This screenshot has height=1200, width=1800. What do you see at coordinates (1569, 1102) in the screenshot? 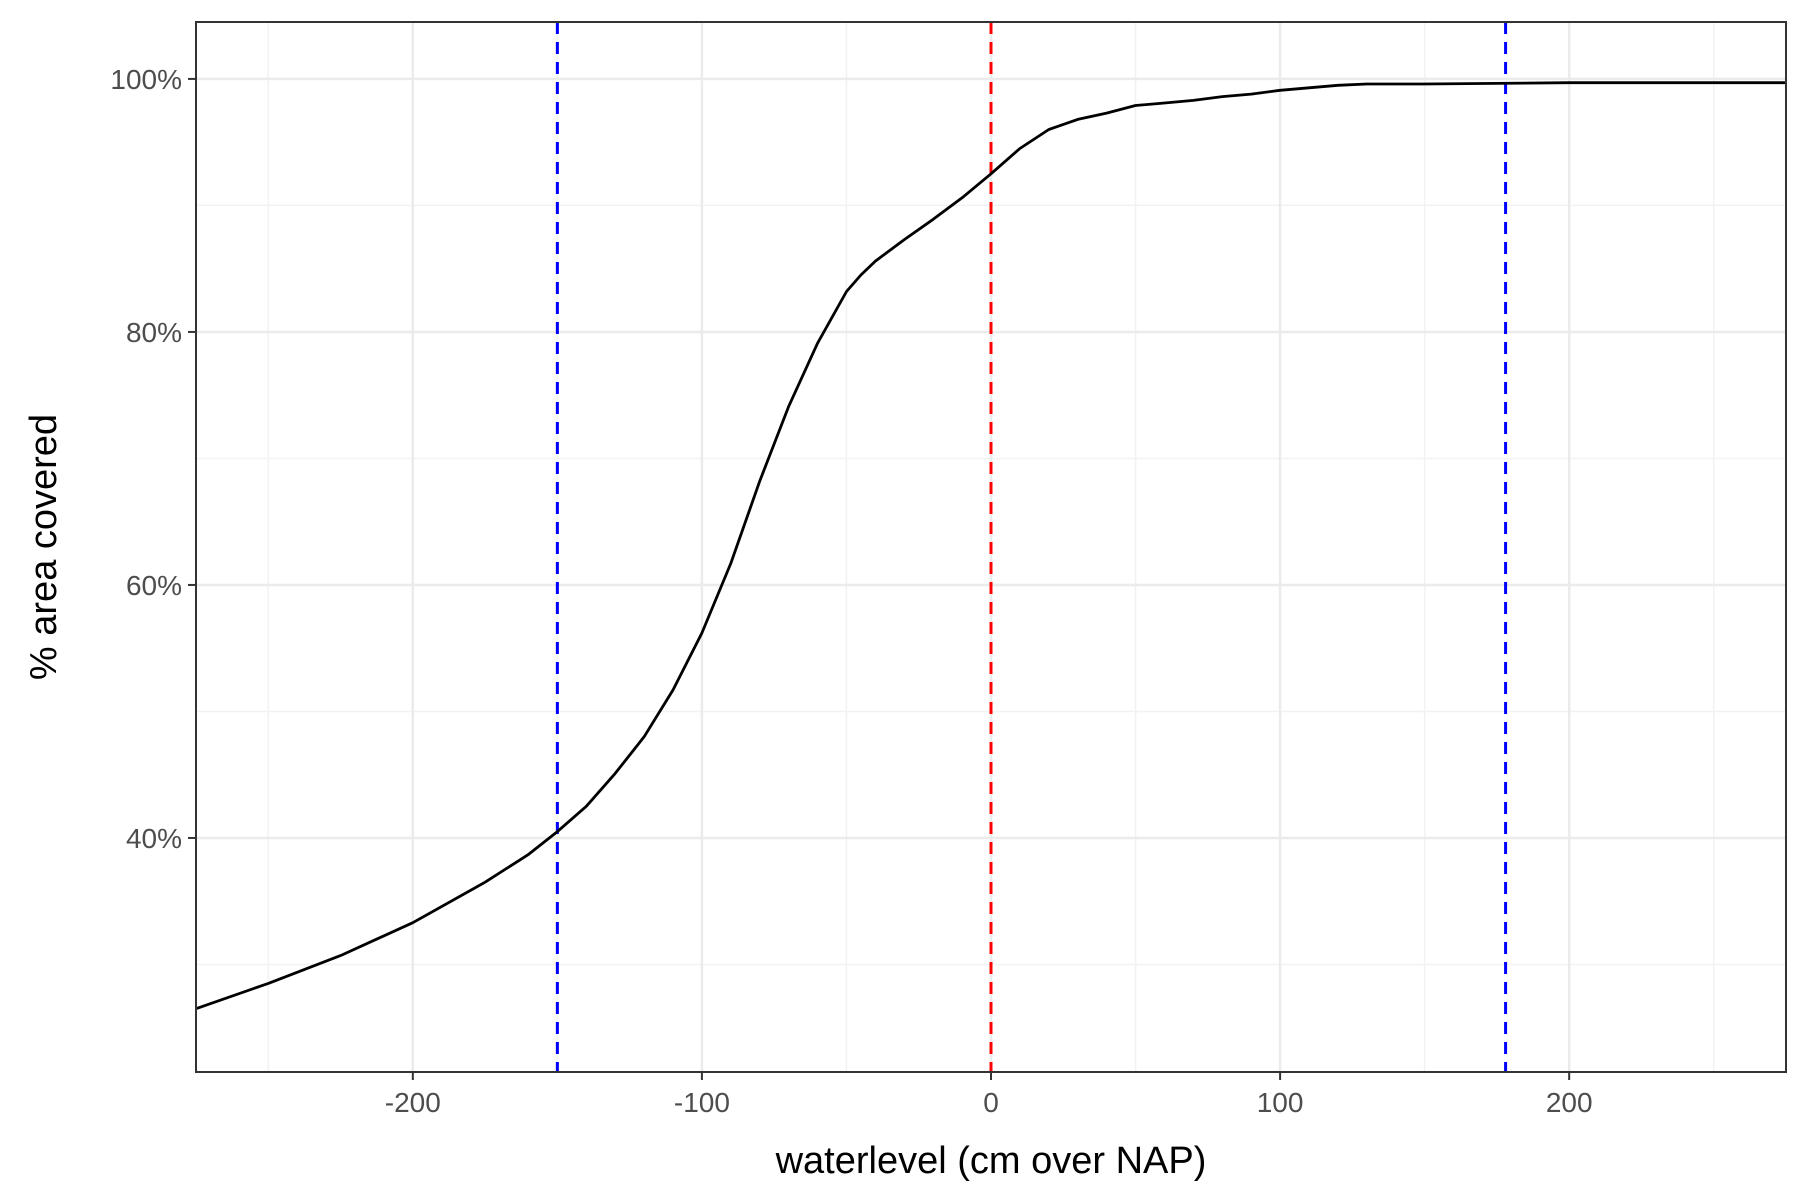
I see `x-tick-label: 200` at bounding box center [1569, 1102].